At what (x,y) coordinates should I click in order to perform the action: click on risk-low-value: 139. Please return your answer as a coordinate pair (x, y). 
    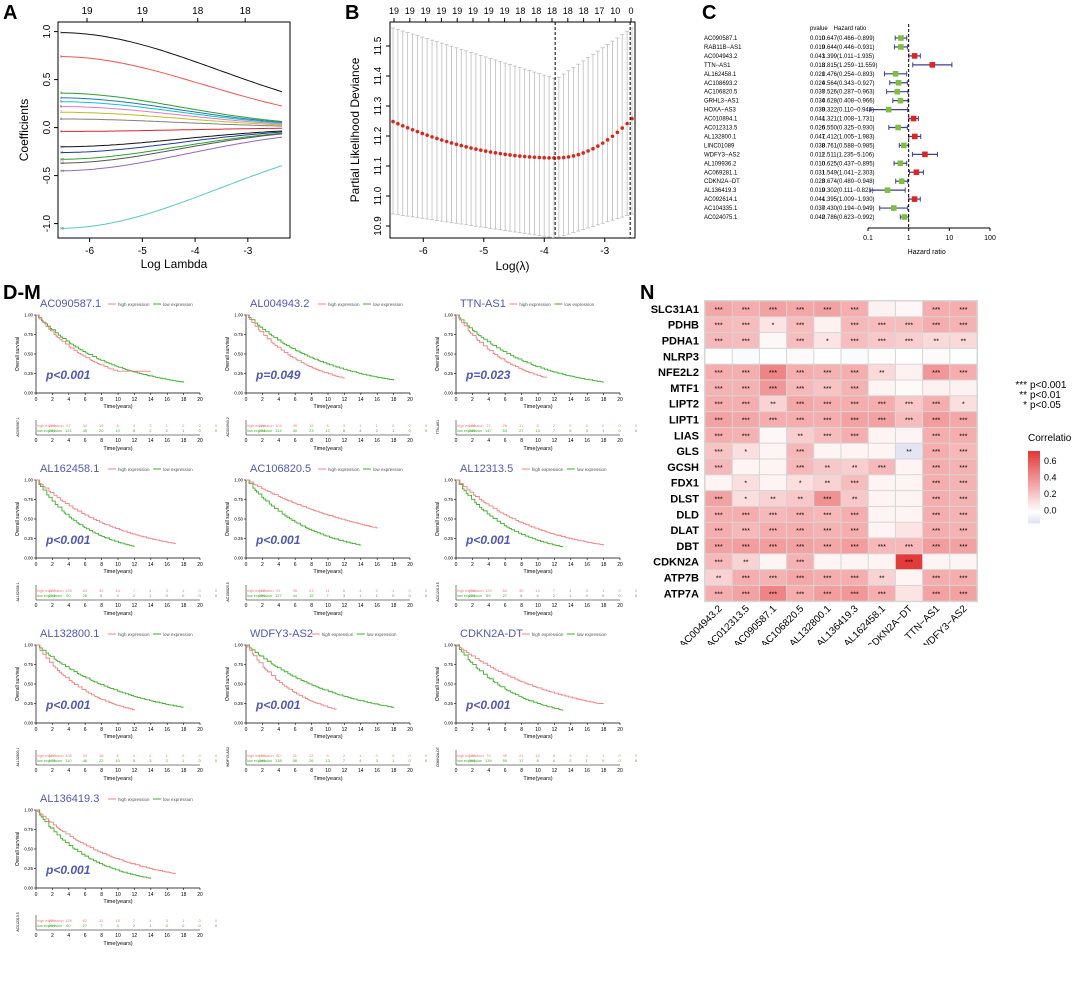
    Looking at the image, I should click on (488, 760).